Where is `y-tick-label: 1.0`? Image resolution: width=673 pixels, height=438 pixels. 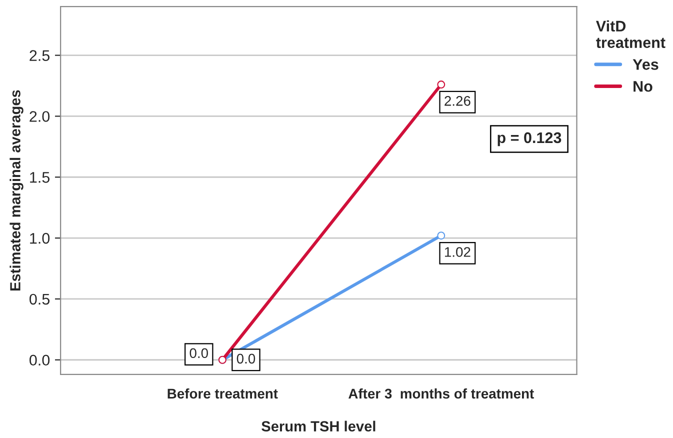
y-tick-label: 1.0 is located at coordinates (40, 238).